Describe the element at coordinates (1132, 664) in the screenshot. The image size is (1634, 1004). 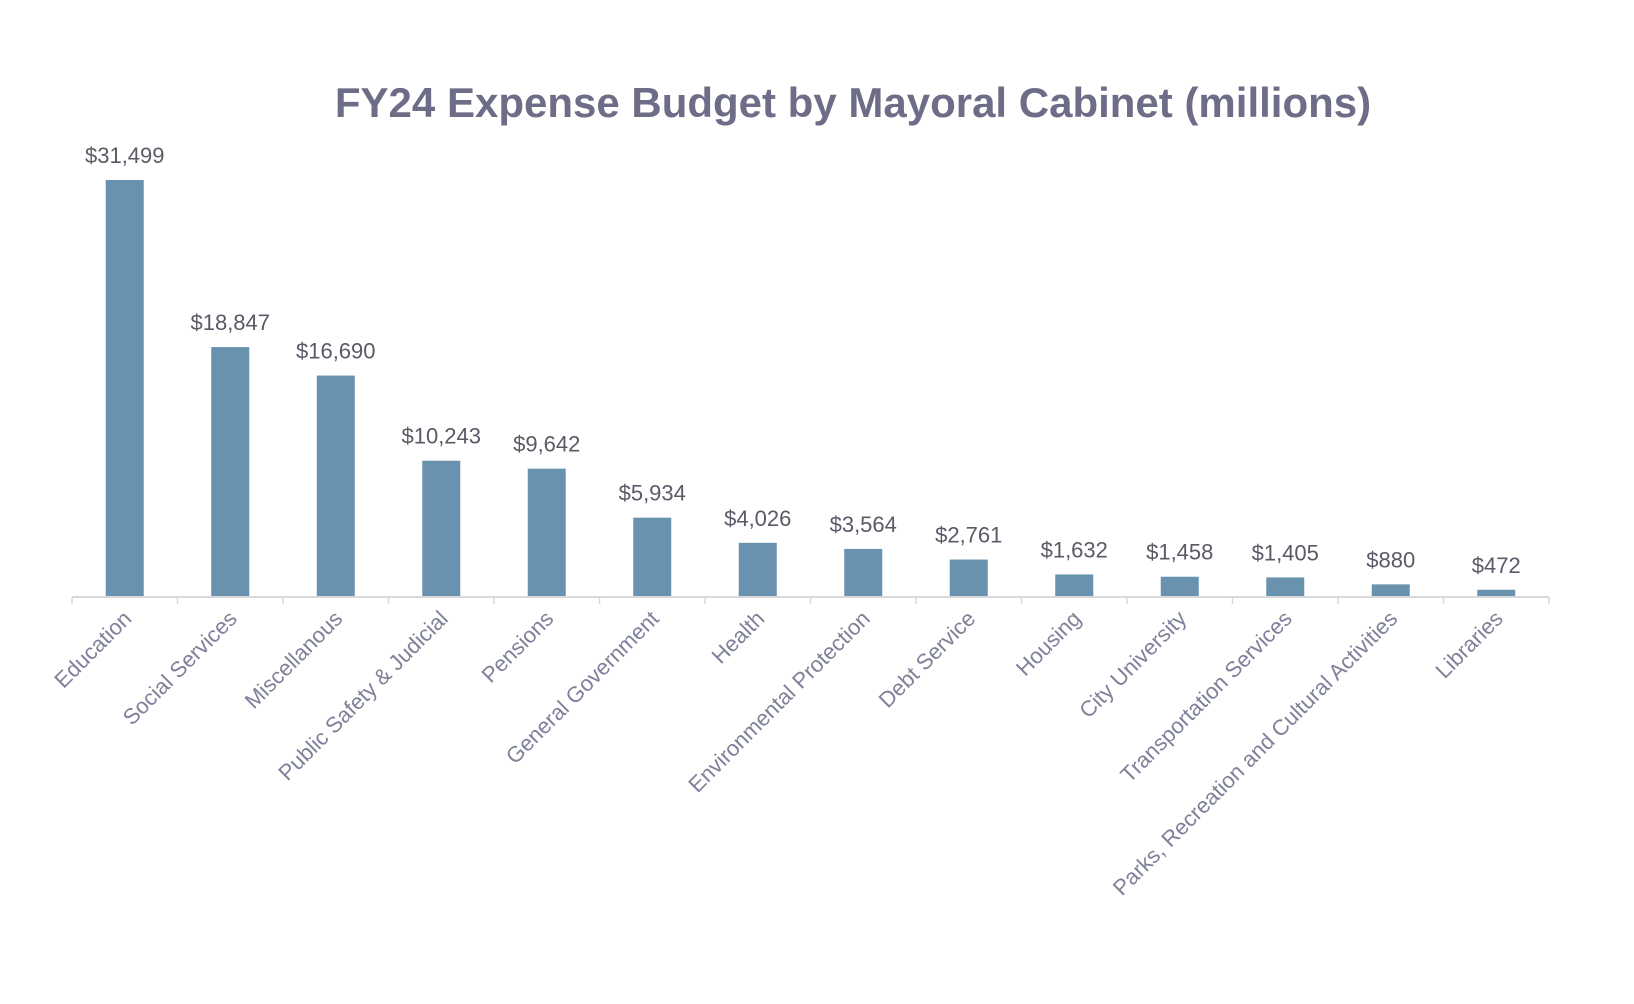
I see `category-label: City University` at that location.